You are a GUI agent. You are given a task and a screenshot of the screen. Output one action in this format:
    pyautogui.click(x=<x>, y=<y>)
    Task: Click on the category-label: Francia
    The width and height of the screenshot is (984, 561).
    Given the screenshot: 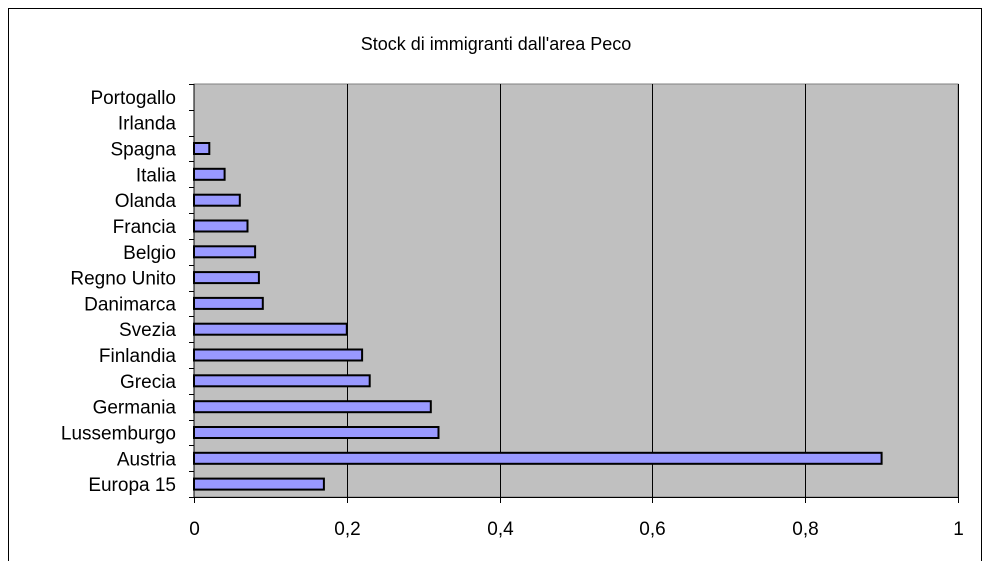 What is the action you would take?
    pyautogui.click(x=145, y=227)
    